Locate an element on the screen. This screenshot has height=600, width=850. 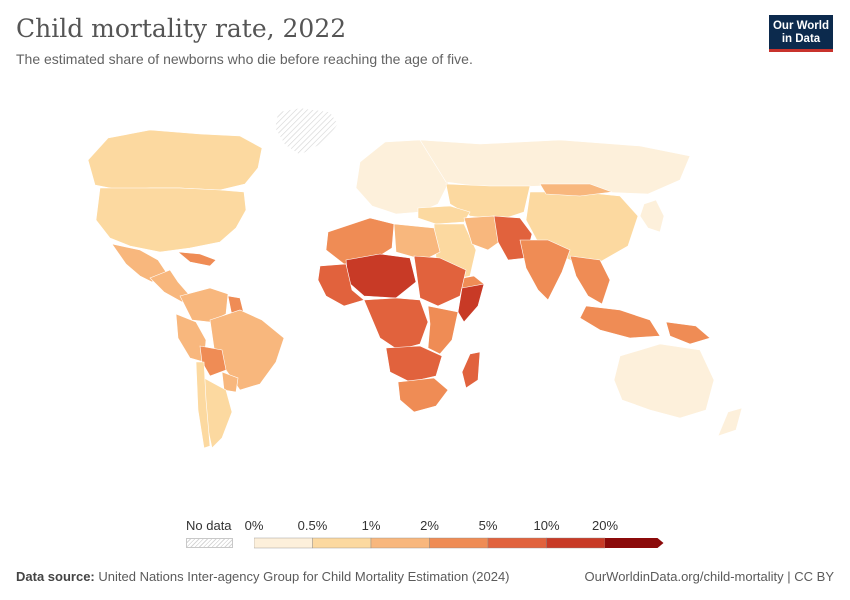
country-europe is located at coordinates (403, 177).